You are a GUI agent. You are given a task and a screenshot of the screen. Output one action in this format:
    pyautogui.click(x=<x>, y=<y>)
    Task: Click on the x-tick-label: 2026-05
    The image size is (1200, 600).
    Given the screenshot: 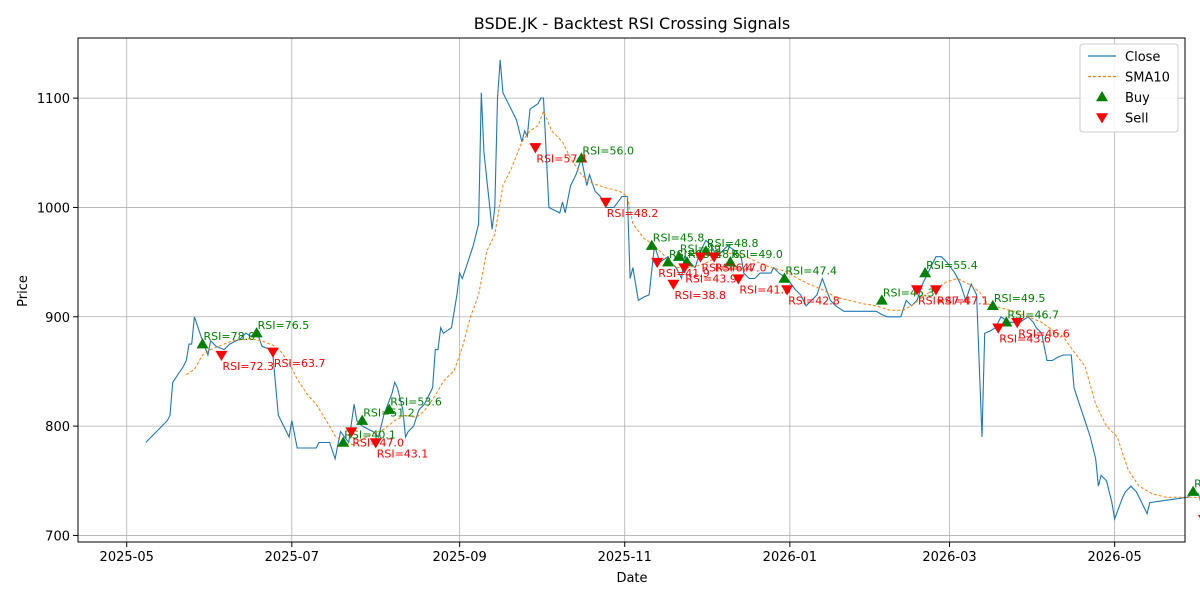 What is the action you would take?
    pyautogui.click(x=1114, y=557)
    